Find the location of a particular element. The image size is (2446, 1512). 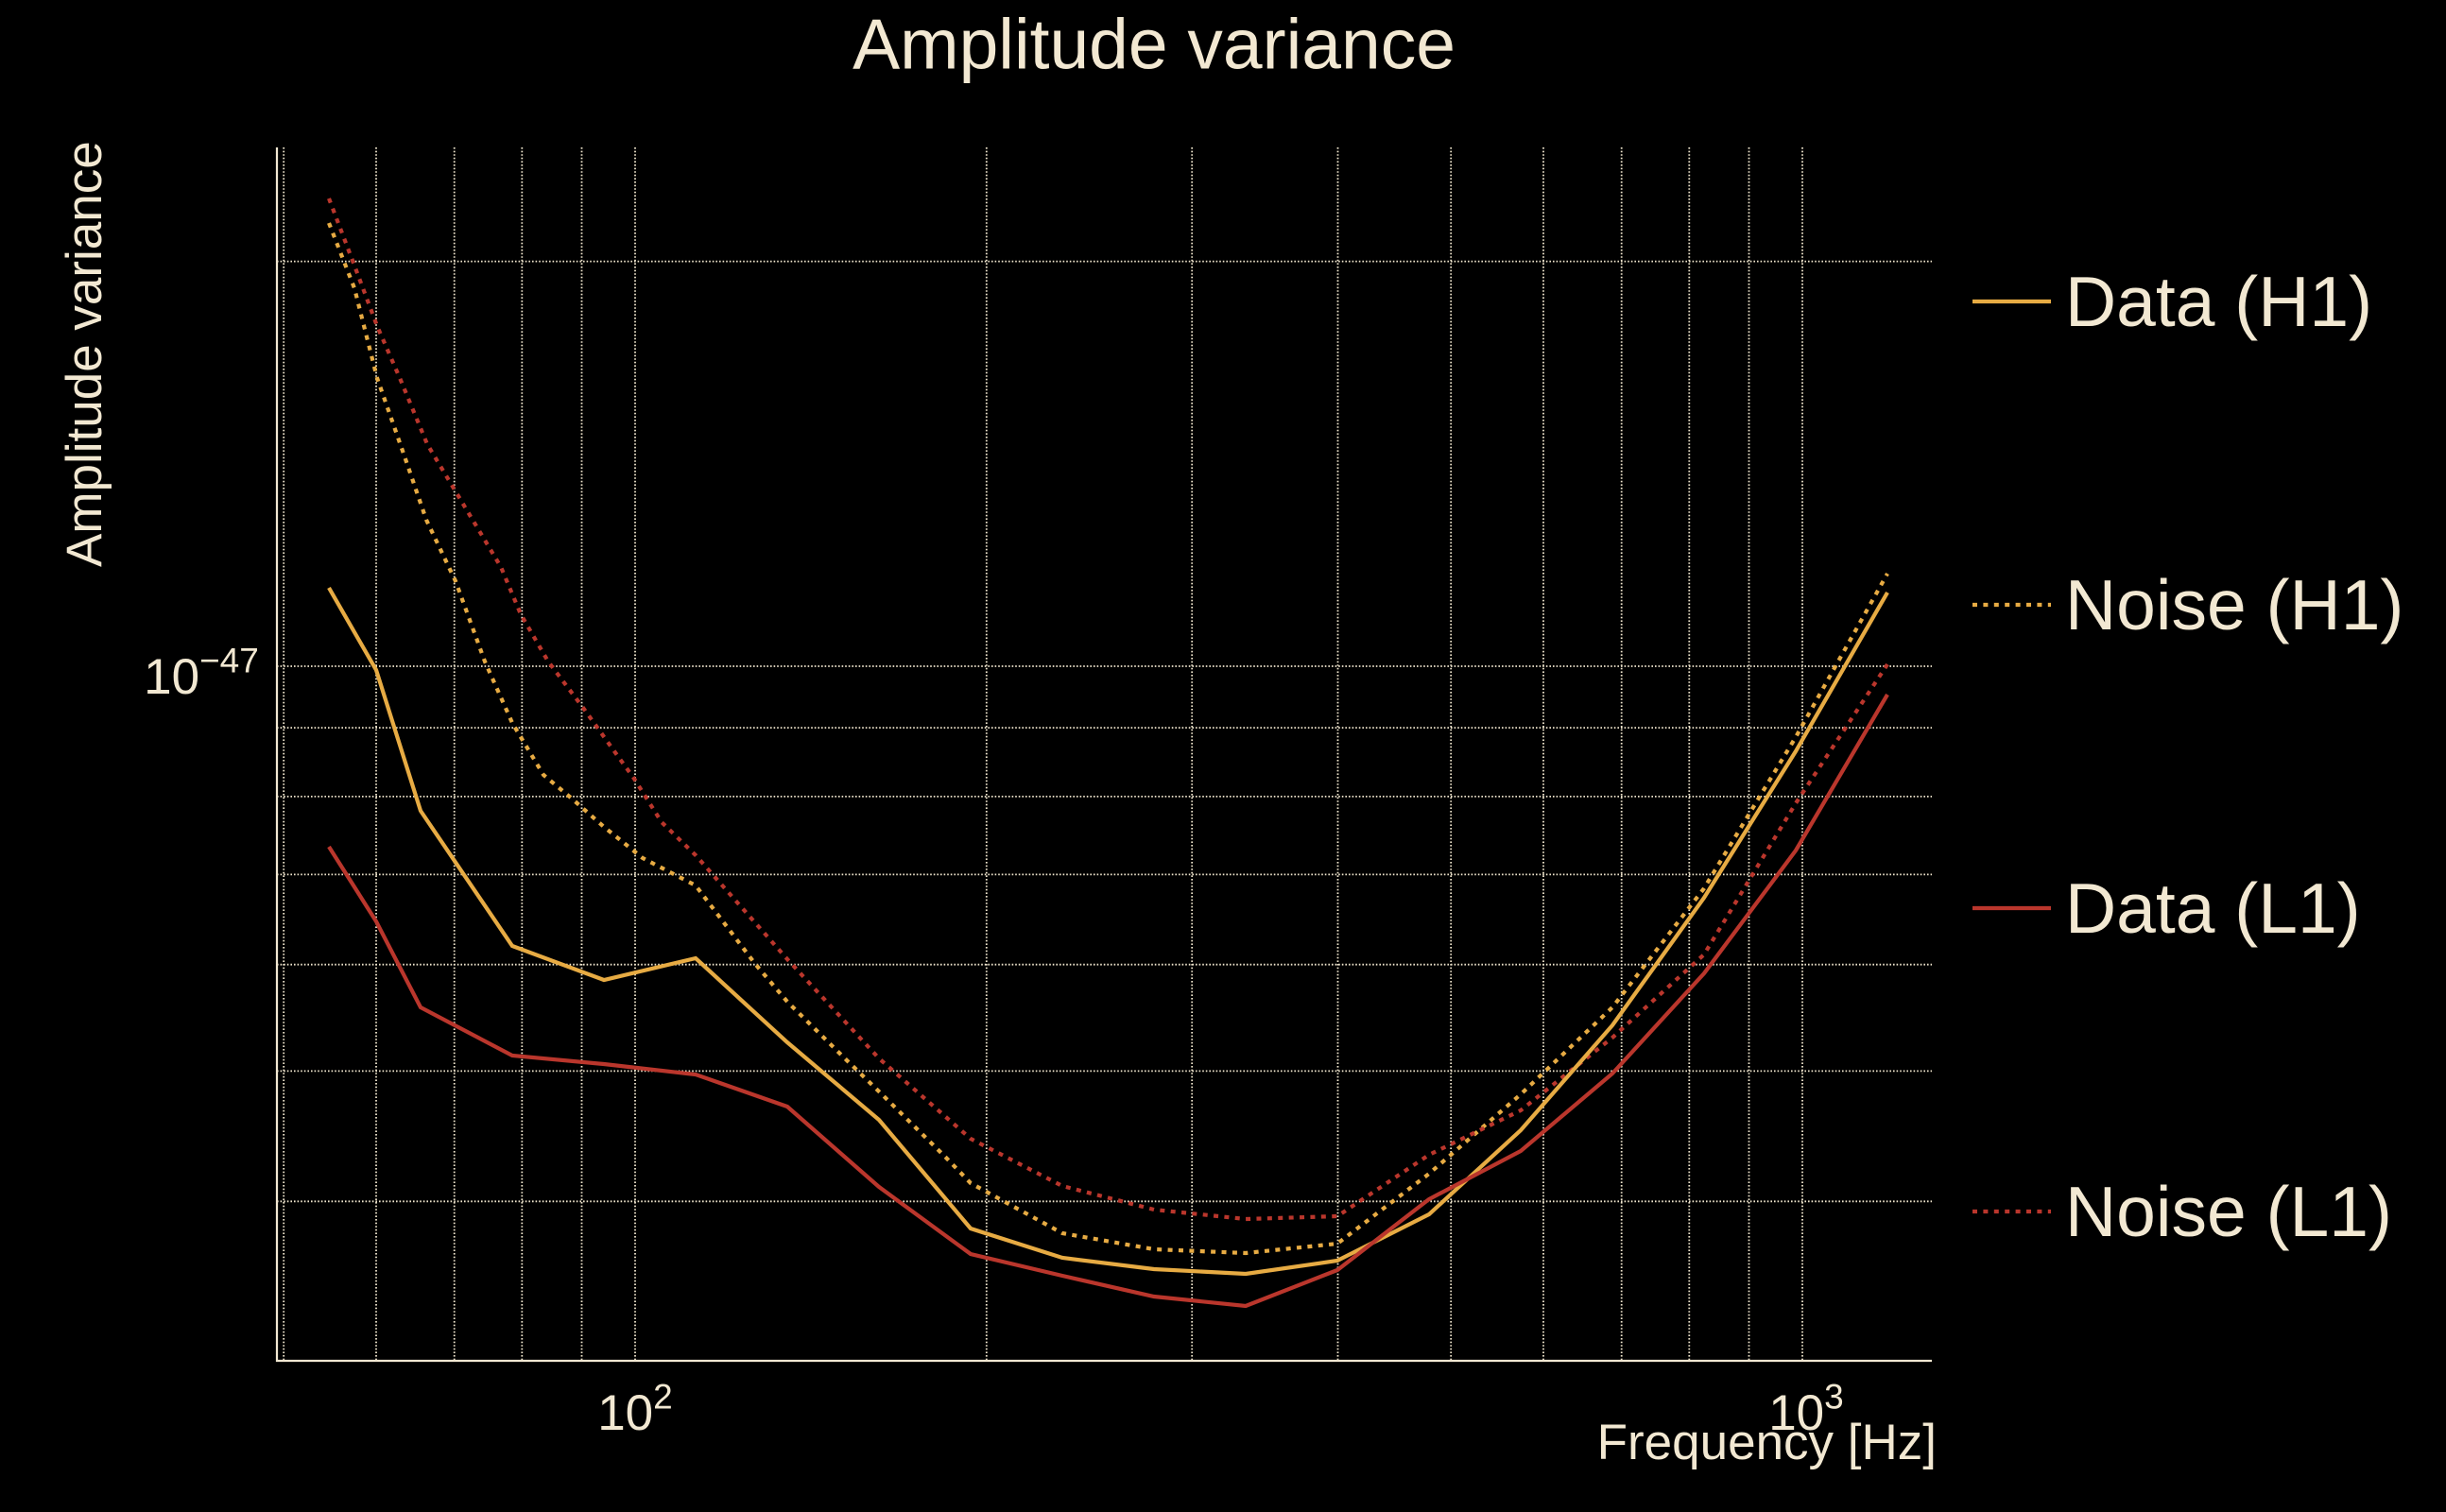

svg-text: Noise (L1) is located at coordinates (2228, 1211).